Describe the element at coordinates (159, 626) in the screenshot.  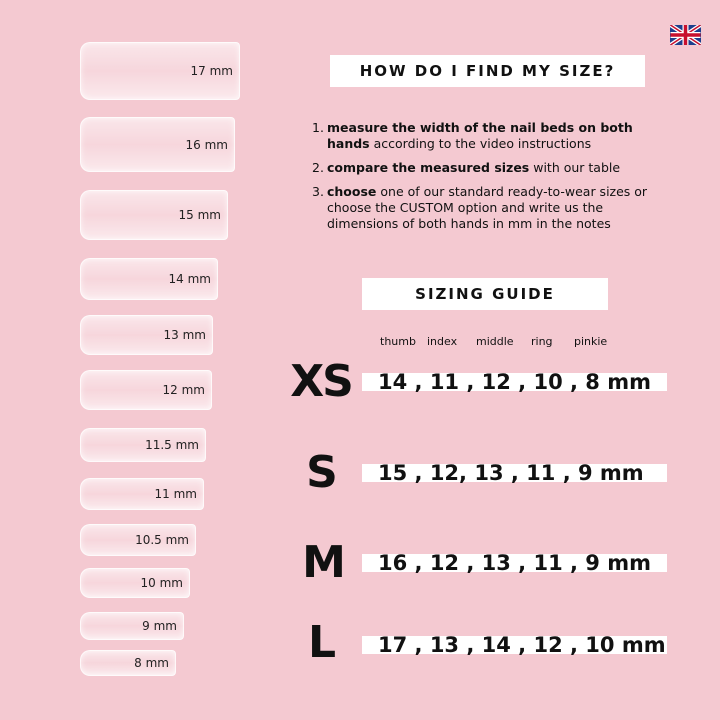
I see `nail-label: 9 mm` at that location.